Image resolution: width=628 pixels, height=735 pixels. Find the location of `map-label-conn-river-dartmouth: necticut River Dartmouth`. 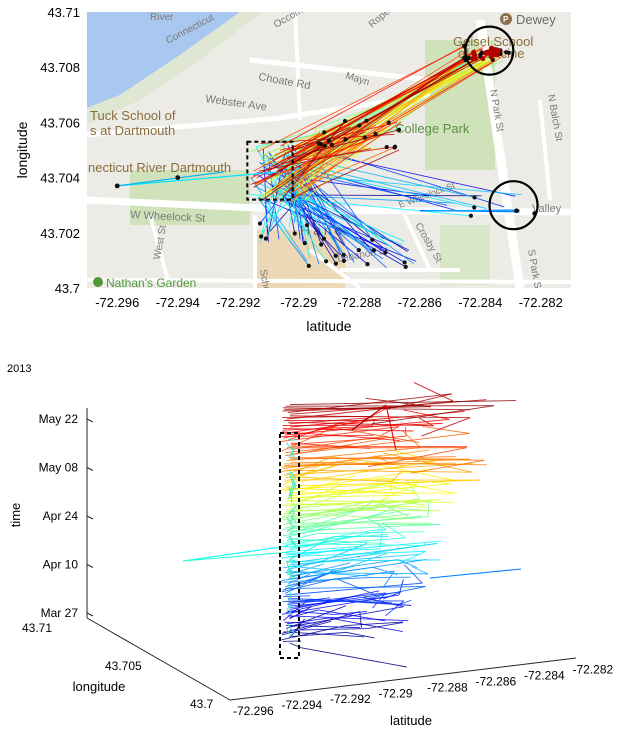

map-label-conn-river-dartmouth: necticut River Dartmouth is located at coordinates (159, 167).